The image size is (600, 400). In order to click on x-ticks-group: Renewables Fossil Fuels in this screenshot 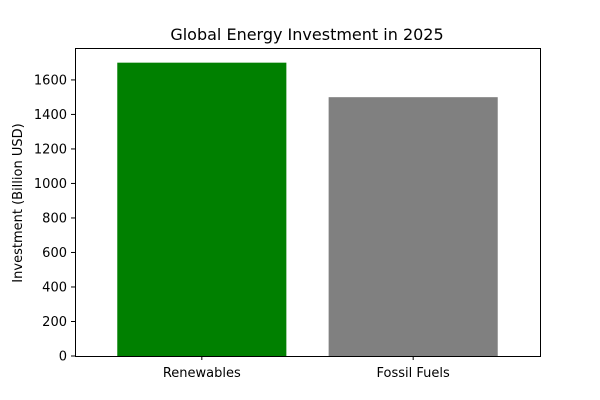, I will do `click(306, 368)`.